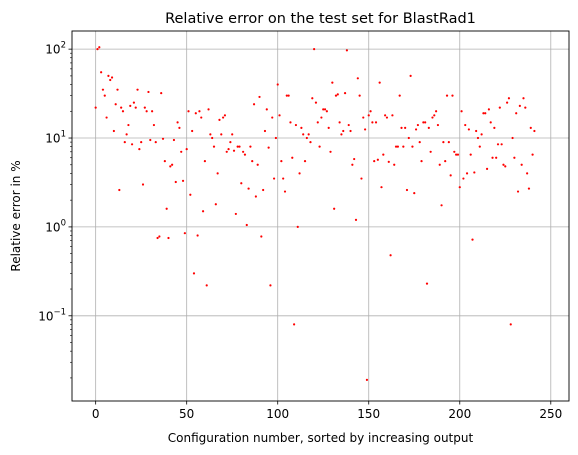  Describe the element at coordinates (59, 312) in the screenshot. I see `y-tick-label-exponent: −1` at that location.